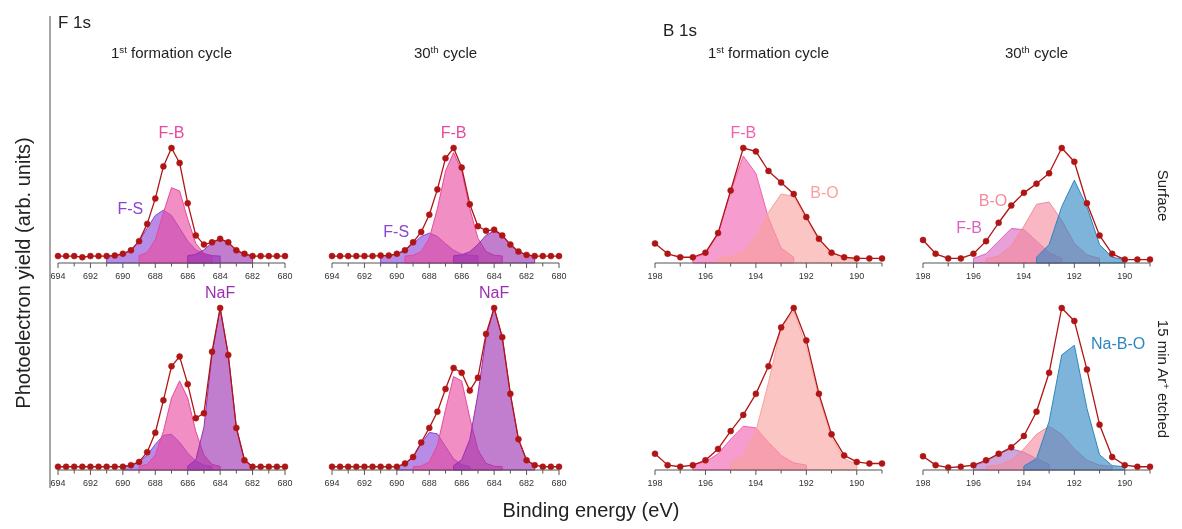 Image resolution: width=1182 pixels, height=529 pixels. I want to click on text: F-B, so click(171, 132).